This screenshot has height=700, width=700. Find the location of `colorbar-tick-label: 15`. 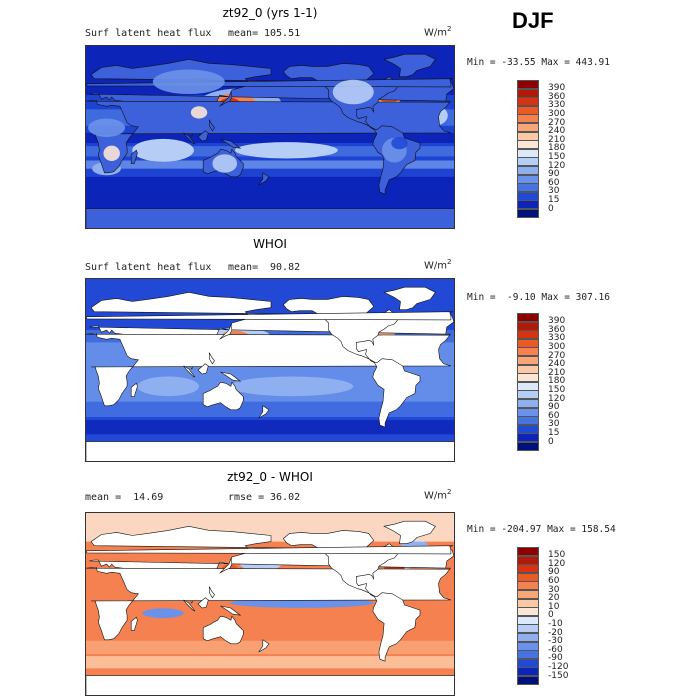

colorbar-tick-label: 15 is located at coordinates (554, 432).